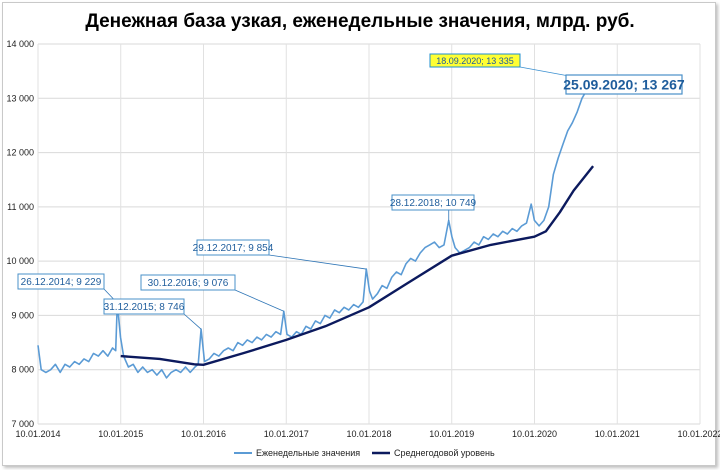 This screenshot has height=470, width=720. I want to click on annotation-label: 31.12.2015; 8 746, so click(144, 307).